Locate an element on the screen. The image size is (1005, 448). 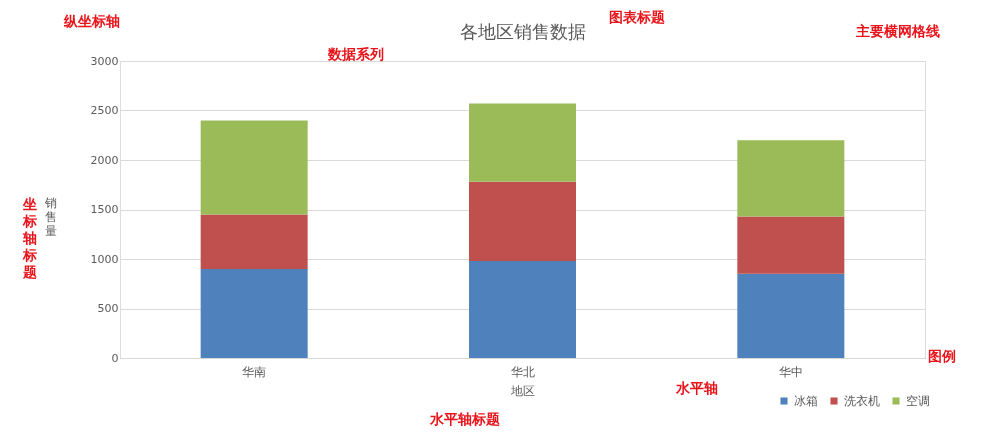
text: 主要横网格线 is located at coordinates (897, 31).